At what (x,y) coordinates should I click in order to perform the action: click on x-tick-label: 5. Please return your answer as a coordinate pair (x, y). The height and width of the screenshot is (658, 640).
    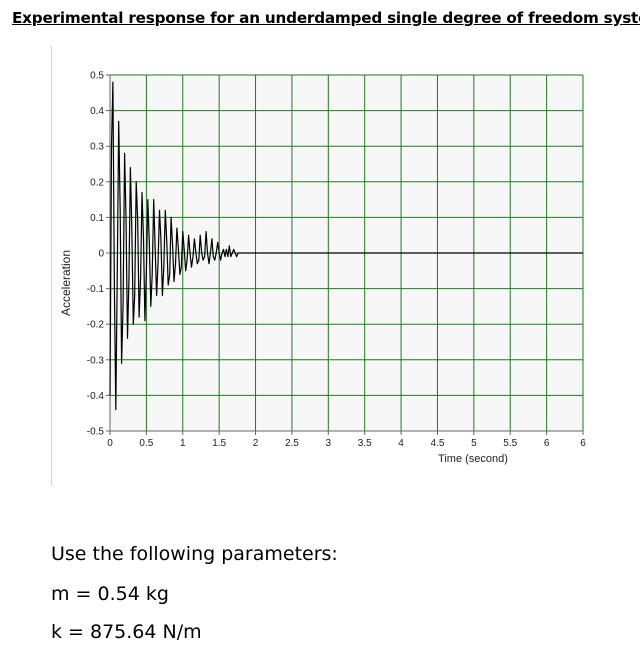
    Looking at the image, I should click on (474, 443).